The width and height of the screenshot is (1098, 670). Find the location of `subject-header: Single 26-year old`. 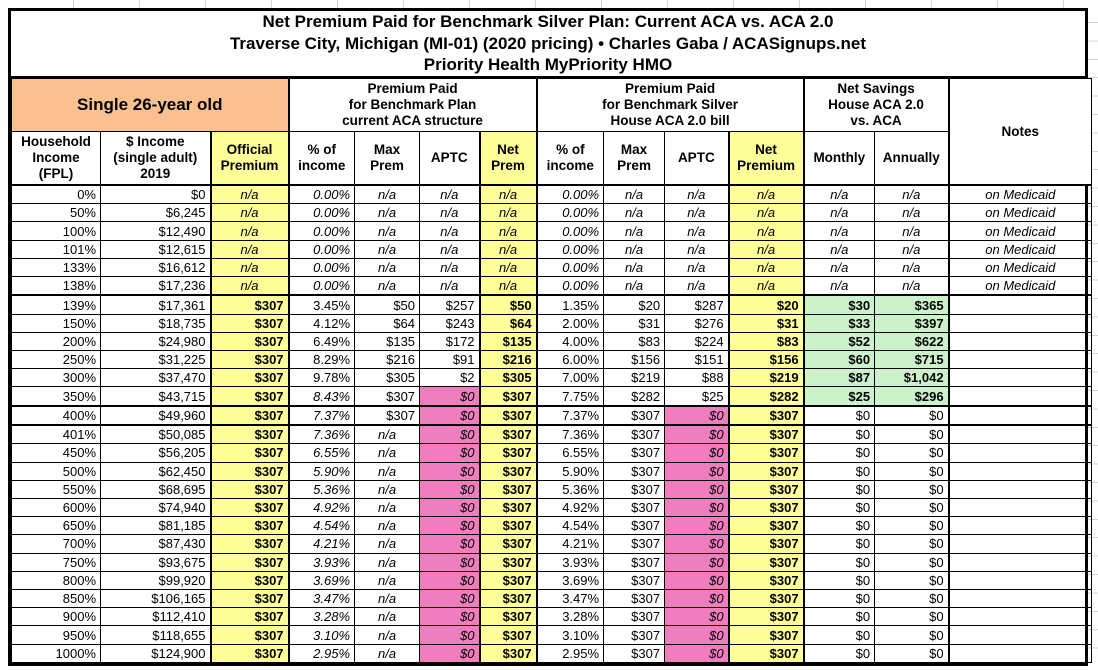

subject-header: Single 26-year old is located at coordinates (150, 105).